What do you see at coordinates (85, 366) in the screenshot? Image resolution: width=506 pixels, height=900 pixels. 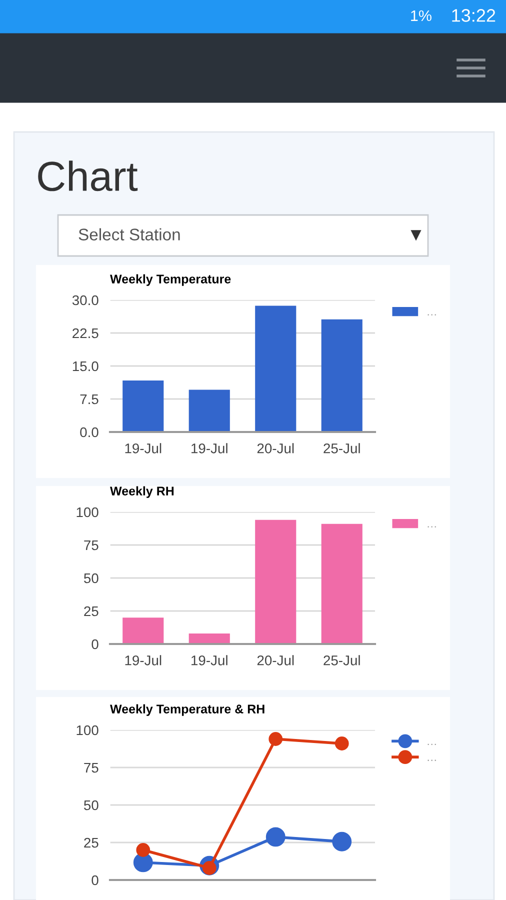 I see `y-tick-label: 15.0` at bounding box center [85, 366].